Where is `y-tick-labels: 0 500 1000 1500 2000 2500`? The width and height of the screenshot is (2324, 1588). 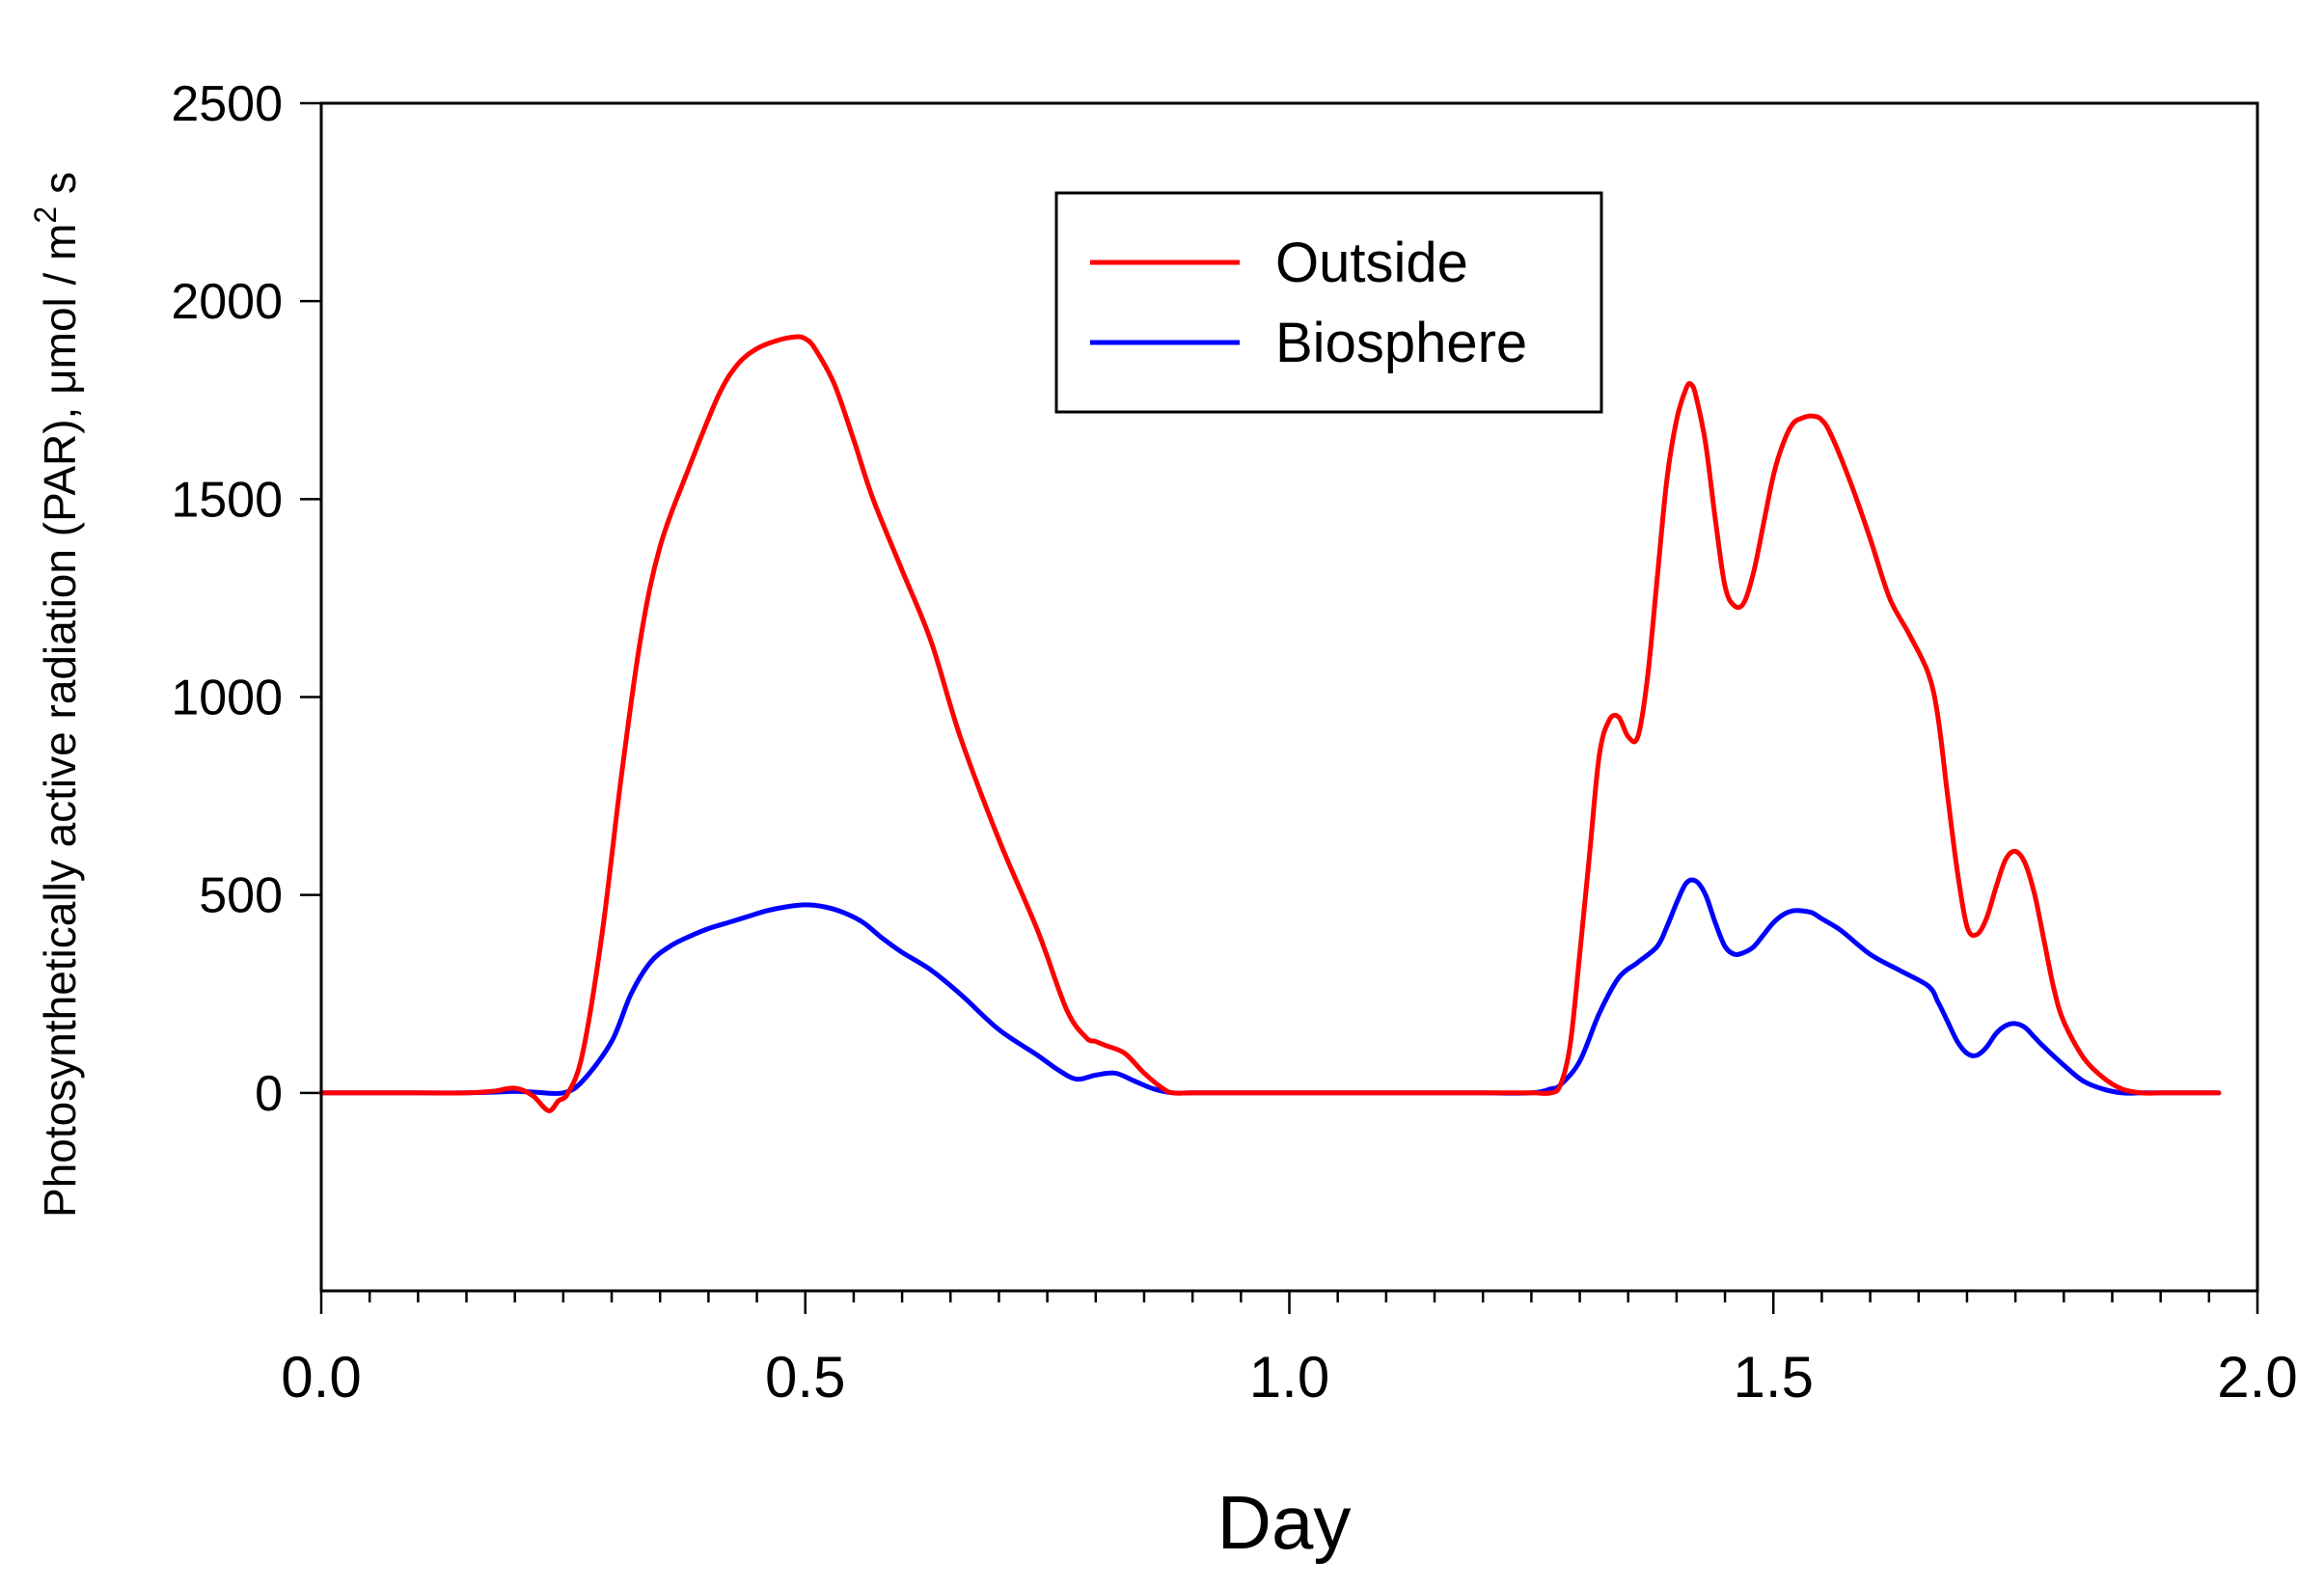
y-tick-labels: 0 500 1000 1500 2000 2500 is located at coordinates (227, 599).